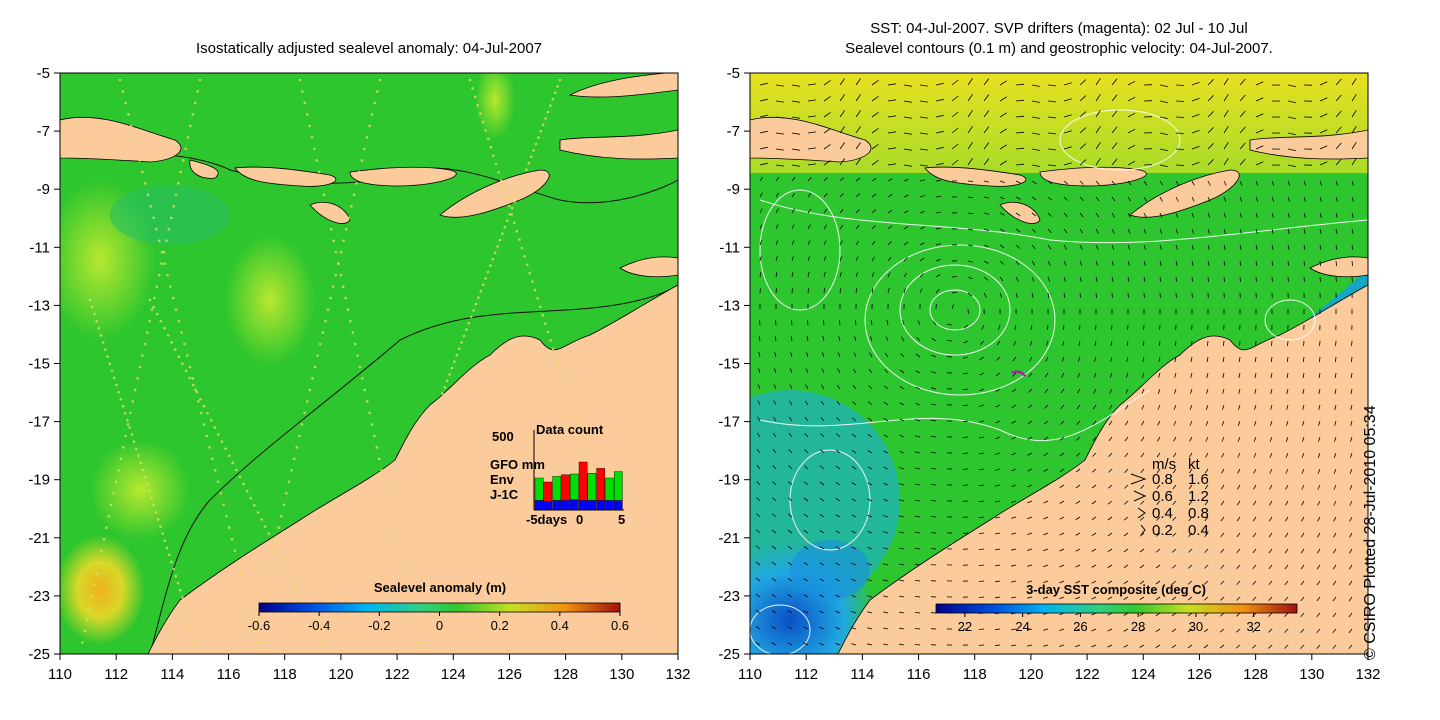 The height and width of the screenshot is (720, 1440). I want to click on plot-credit: © CSIRO Plotted 28-Jul-2010 05:34, so click(1370, 532).